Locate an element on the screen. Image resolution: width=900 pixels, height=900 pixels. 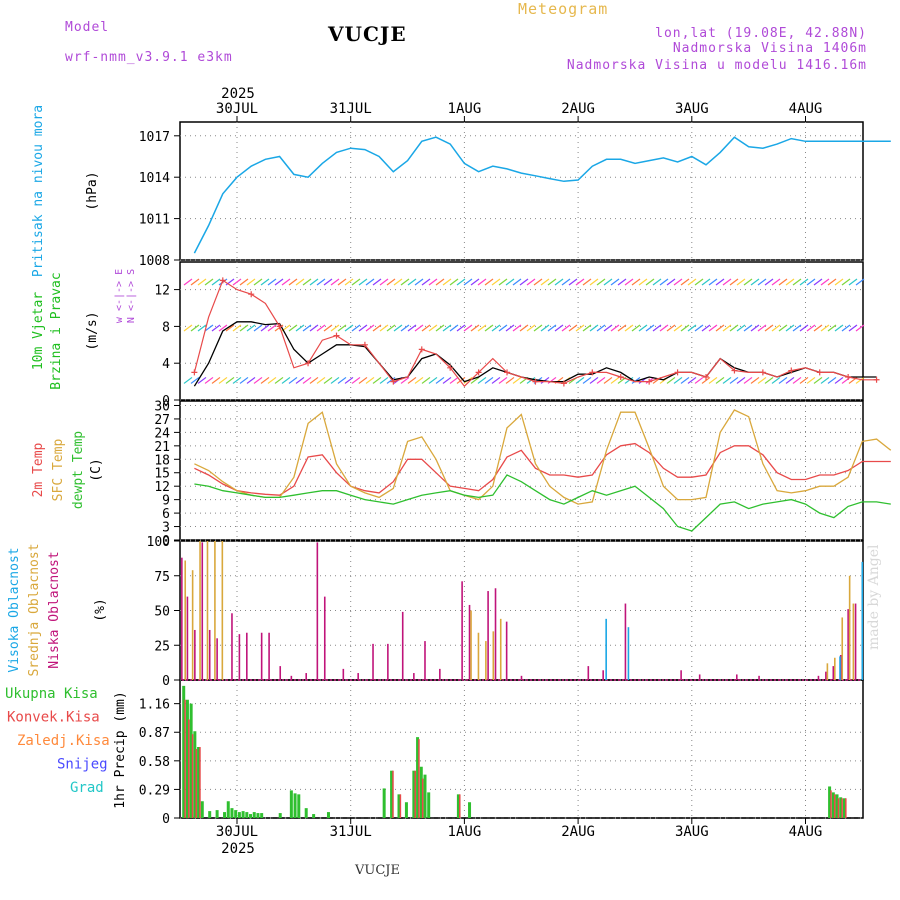
precip-legend-2: Zaledj.Kisa is located at coordinates (63, 741).